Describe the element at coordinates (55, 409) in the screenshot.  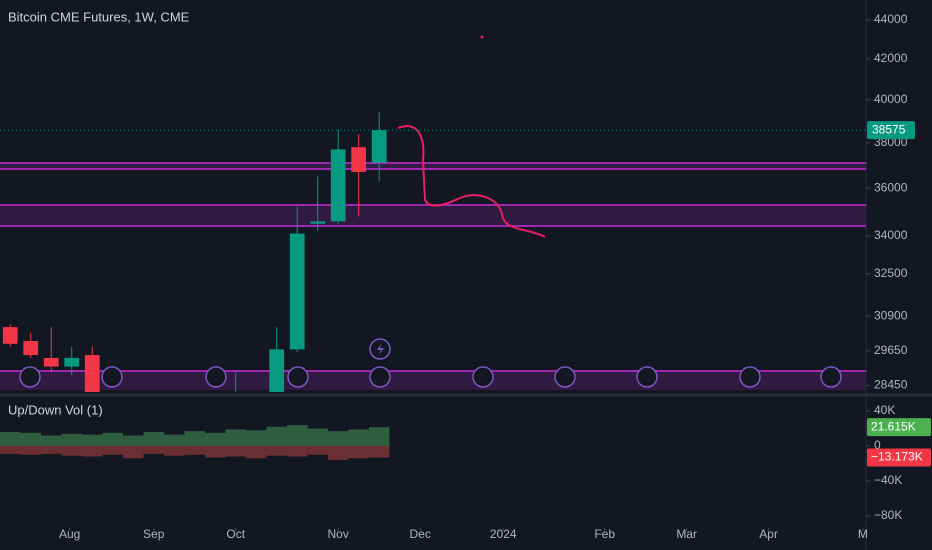
I see `pane-title: Up/Down Vol (1)` at that location.